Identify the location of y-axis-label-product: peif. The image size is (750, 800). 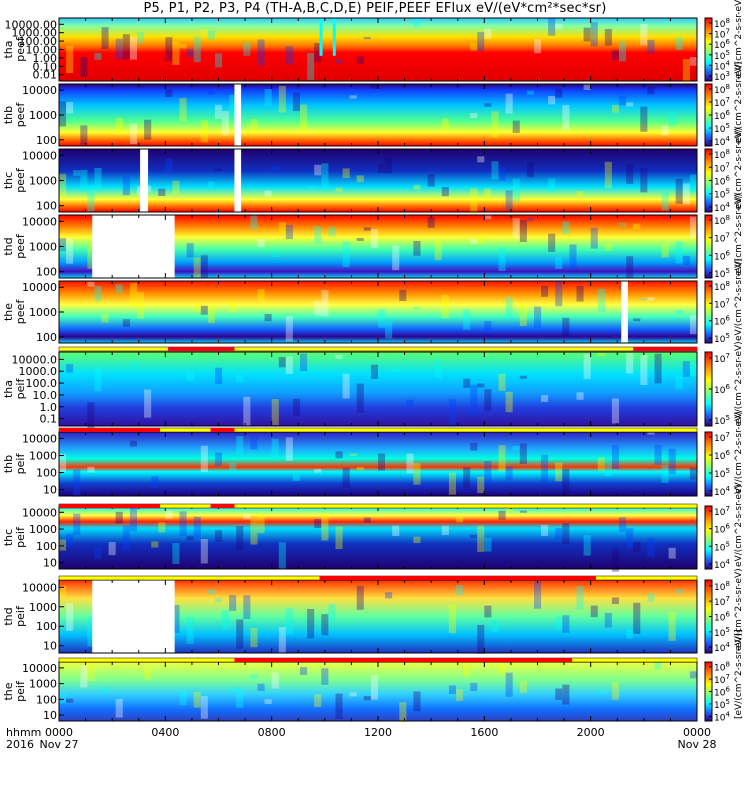
(20, 537).